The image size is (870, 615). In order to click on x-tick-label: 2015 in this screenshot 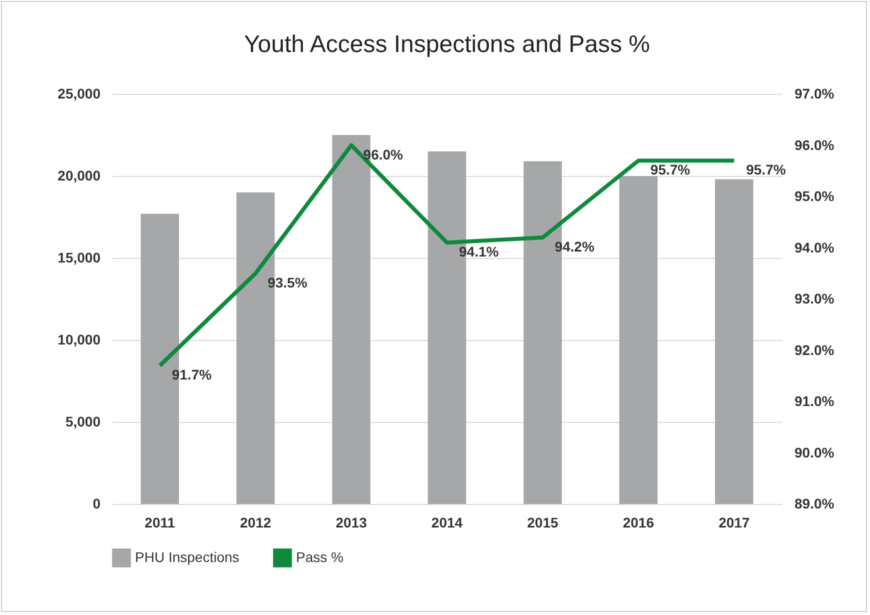, I will do `click(542, 522)`.